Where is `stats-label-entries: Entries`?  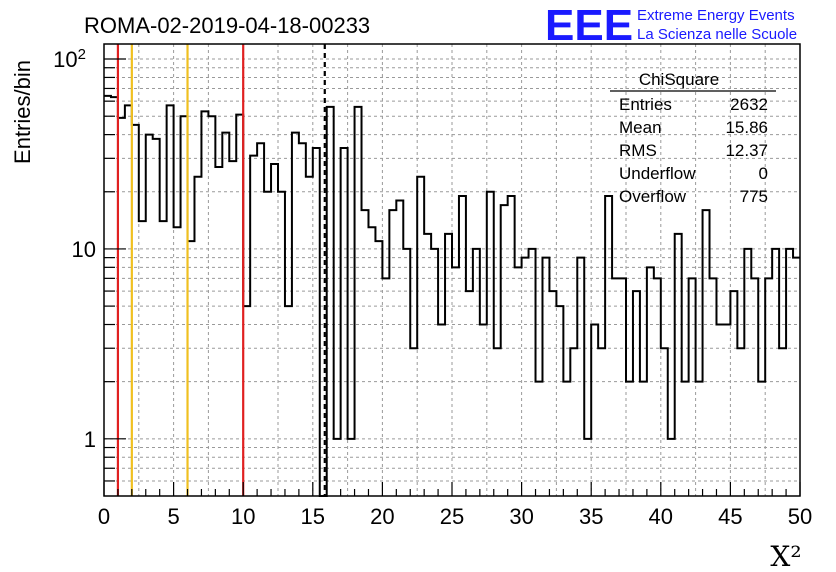
stats-label-entries: Entries is located at coordinates (645, 104).